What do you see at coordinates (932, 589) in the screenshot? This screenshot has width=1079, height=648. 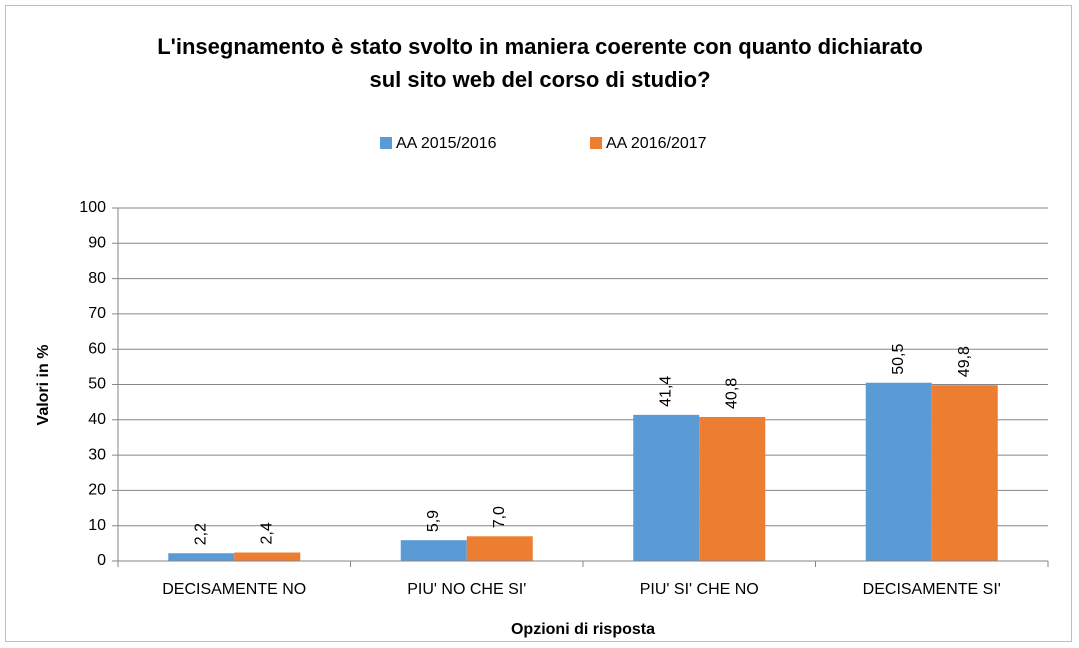 I see `x-tick-label: DECISAMENTE SI'` at bounding box center [932, 589].